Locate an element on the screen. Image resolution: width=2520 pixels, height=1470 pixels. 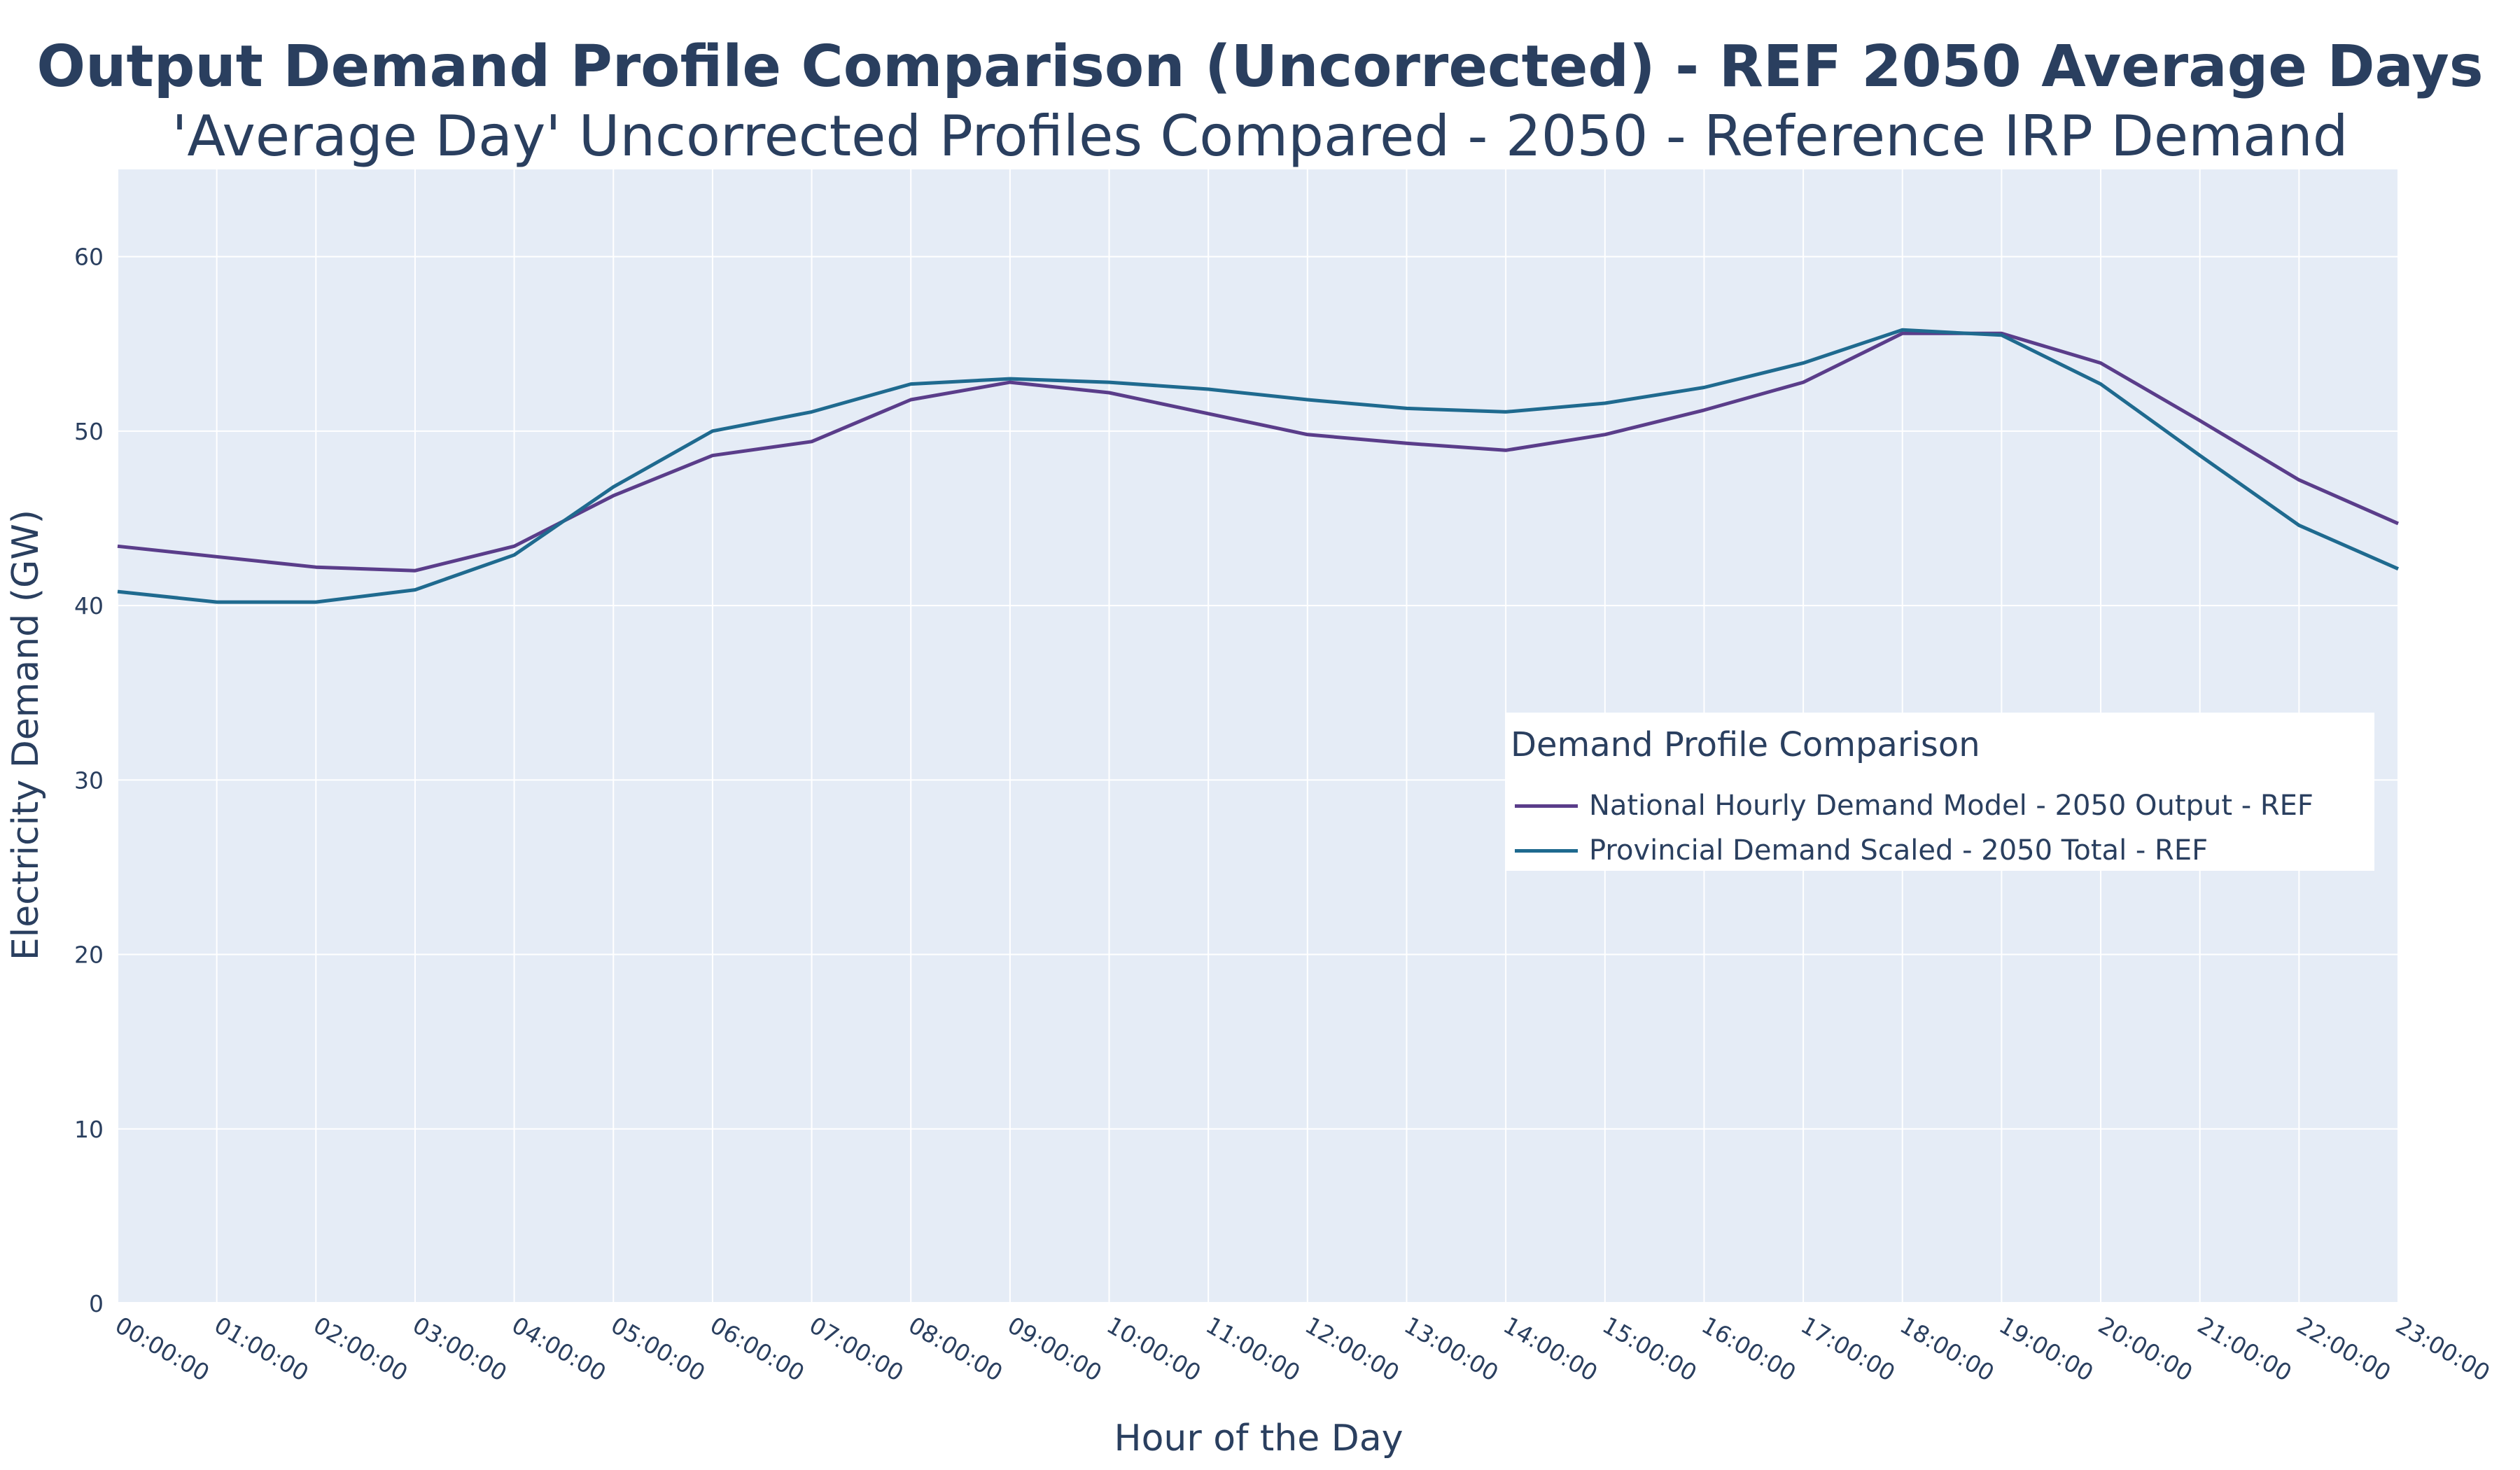
x-axis-title: Hour of the Day is located at coordinates (1259, 1439).